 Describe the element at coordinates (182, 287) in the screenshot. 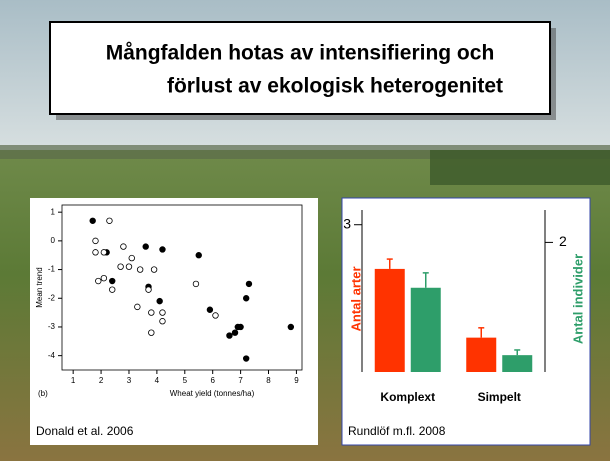

I see `plot-frame` at that location.